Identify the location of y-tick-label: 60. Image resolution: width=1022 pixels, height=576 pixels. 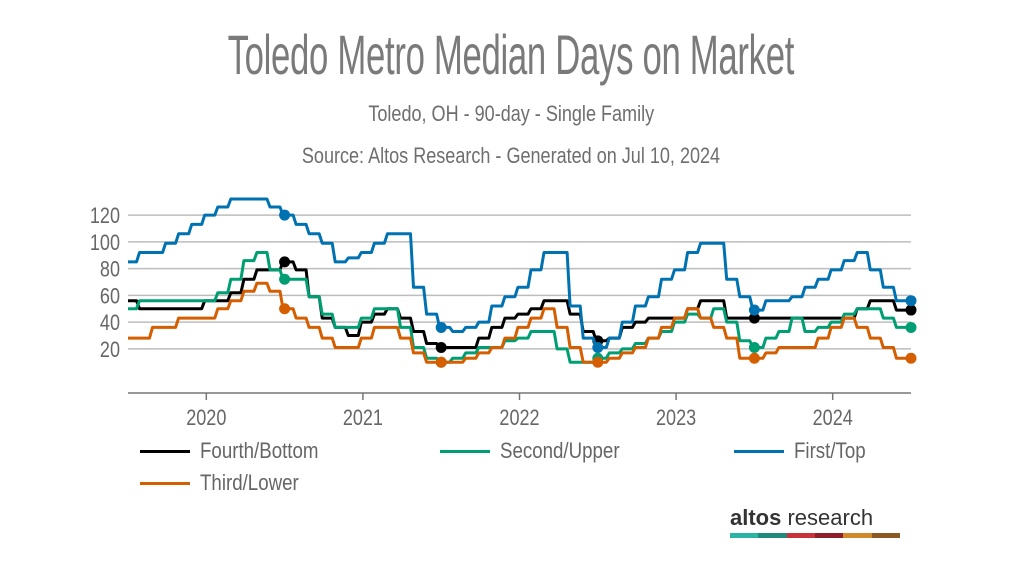
(110, 297).